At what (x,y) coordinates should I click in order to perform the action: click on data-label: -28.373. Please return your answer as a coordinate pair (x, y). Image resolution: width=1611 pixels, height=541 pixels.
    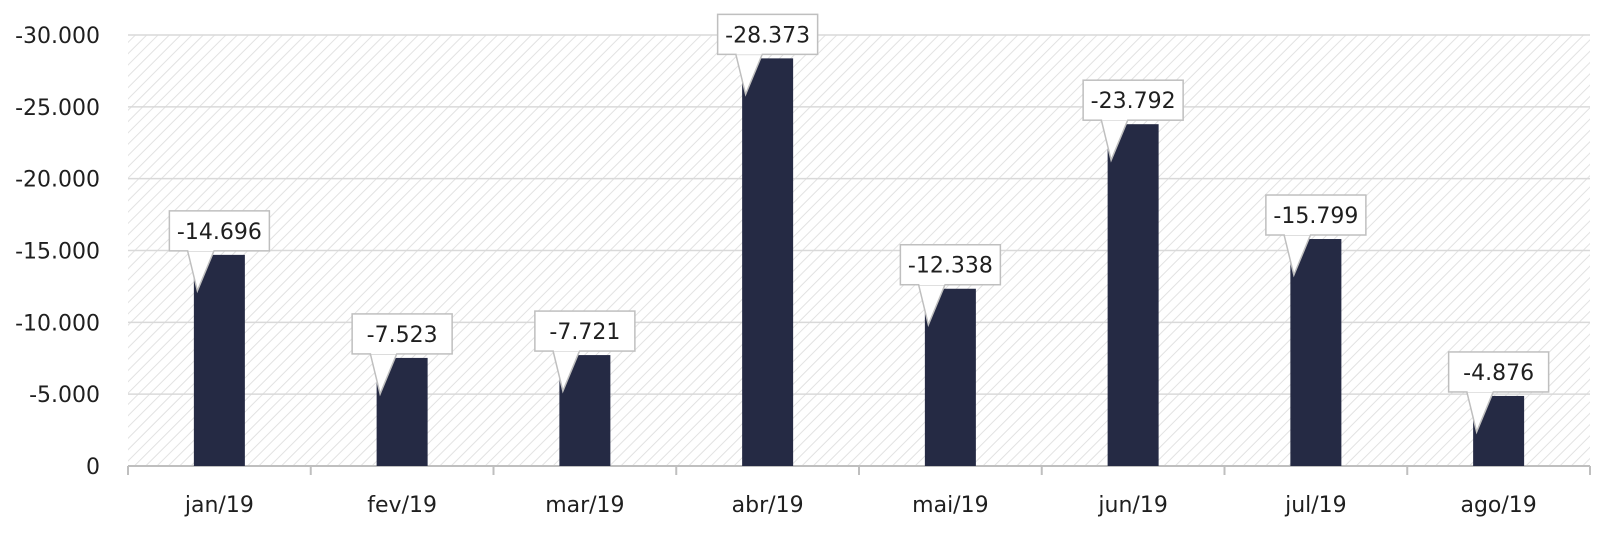
    Looking at the image, I should click on (767, 55).